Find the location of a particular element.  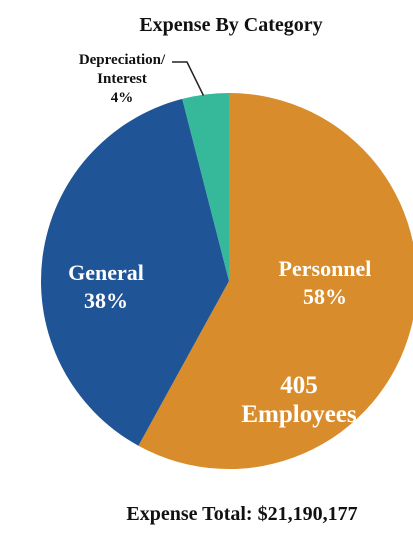

pie-label-depreciation-interest: Depreciation/Interest 4% is located at coordinates (122, 79).